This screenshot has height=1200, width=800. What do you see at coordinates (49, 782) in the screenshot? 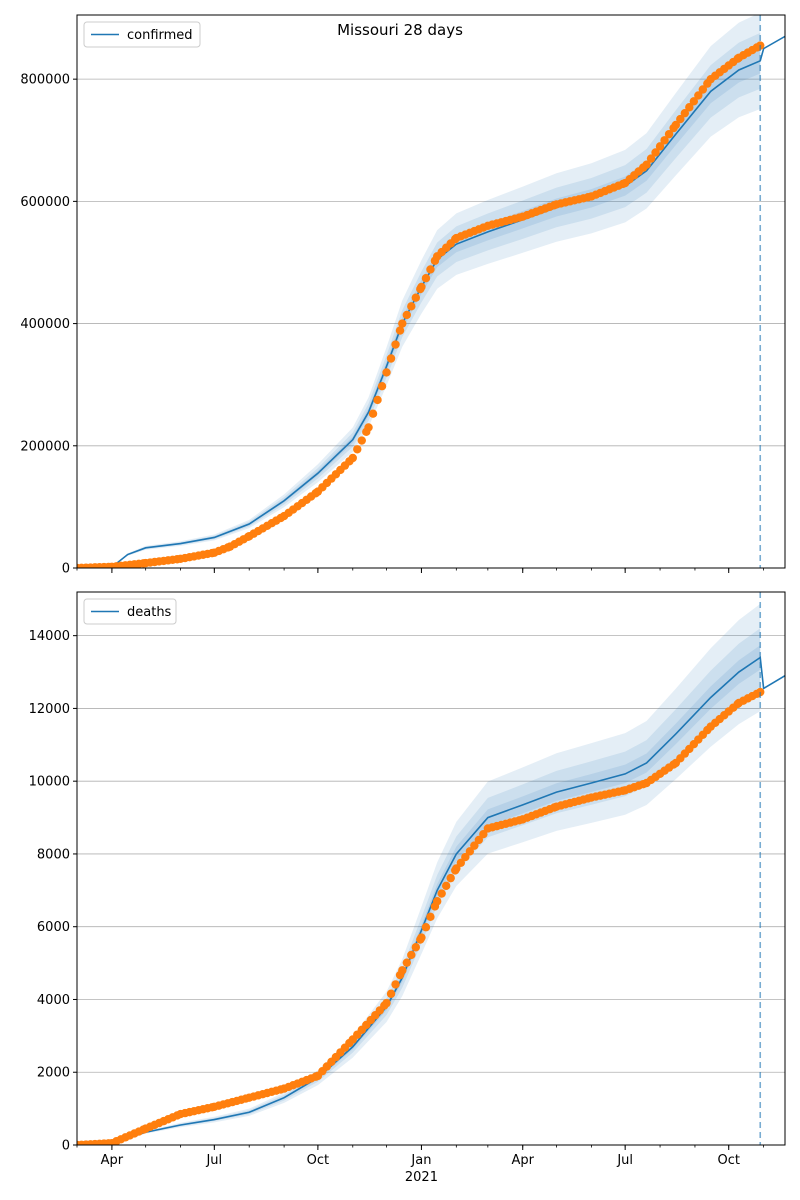
I see `y-tick-label: 10000` at bounding box center [49, 782].